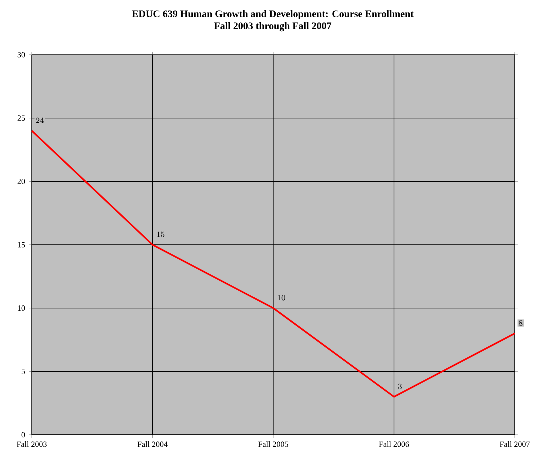 The image size is (535, 465). I want to click on chart-subtitle: Fall 2003 through Fall 2007, so click(273, 27).